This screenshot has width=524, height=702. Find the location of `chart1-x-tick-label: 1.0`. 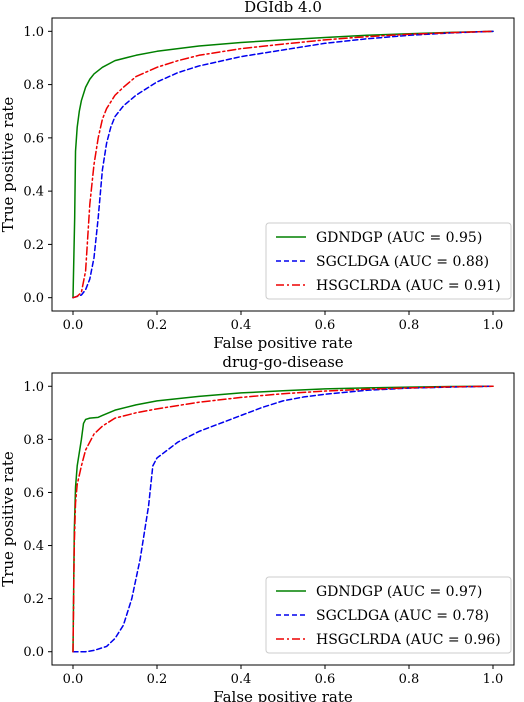

chart1-x-tick-label: 1.0 is located at coordinates (493, 325).